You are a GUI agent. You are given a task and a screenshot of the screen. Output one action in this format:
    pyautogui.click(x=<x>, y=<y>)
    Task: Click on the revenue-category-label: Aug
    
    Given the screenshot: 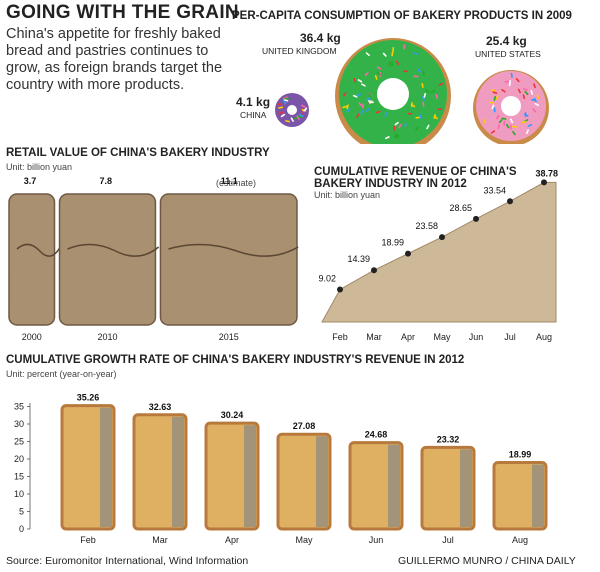 What is the action you would take?
    pyautogui.click(x=544, y=337)
    